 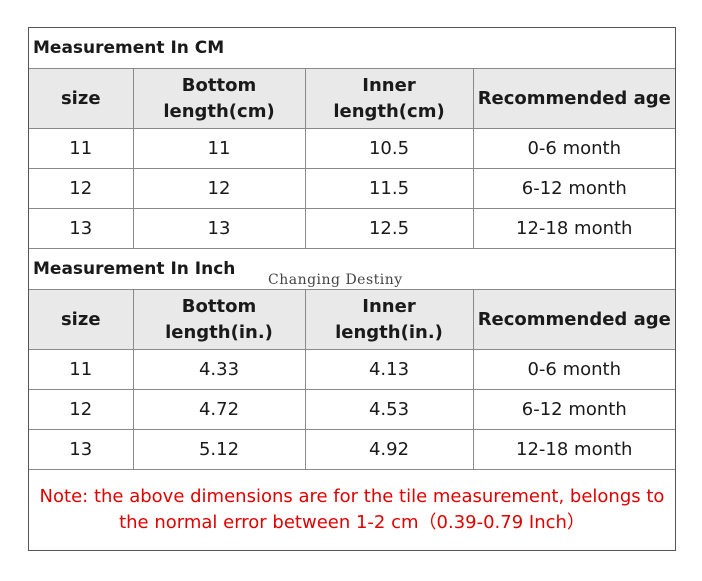 What do you see at coordinates (389, 369) in the screenshot?
I see `cell-inner-length: 4.13` at bounding box center [389, 369].